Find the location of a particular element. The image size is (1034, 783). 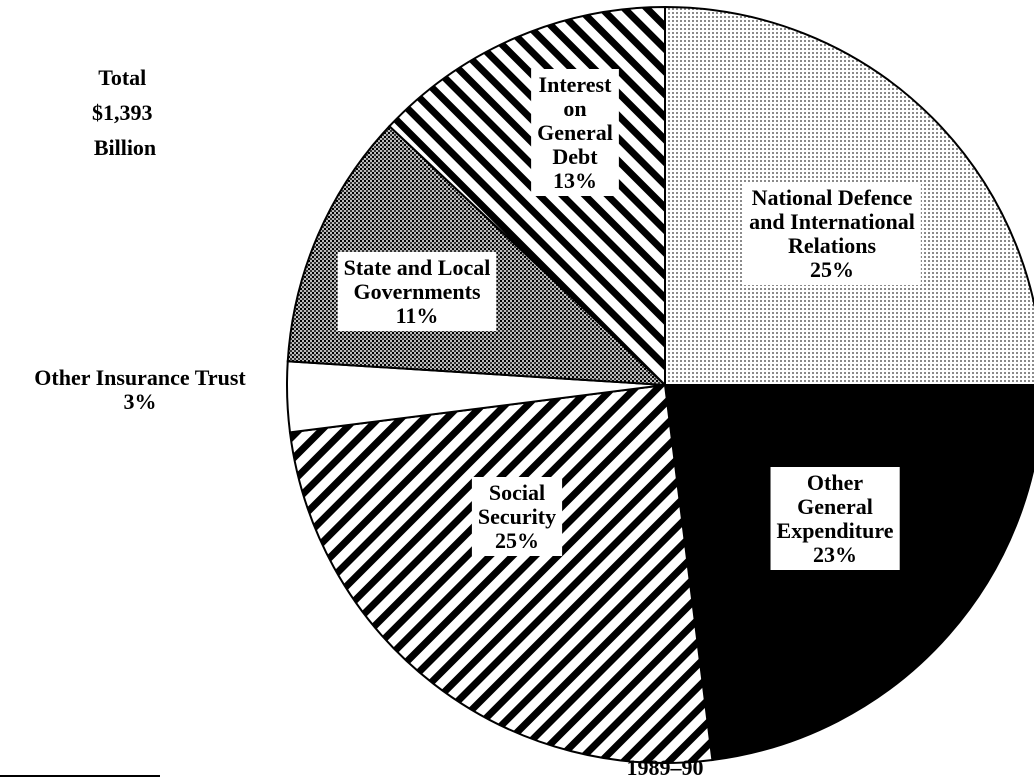

value-label: 13% is located at coordinates (575, 180).